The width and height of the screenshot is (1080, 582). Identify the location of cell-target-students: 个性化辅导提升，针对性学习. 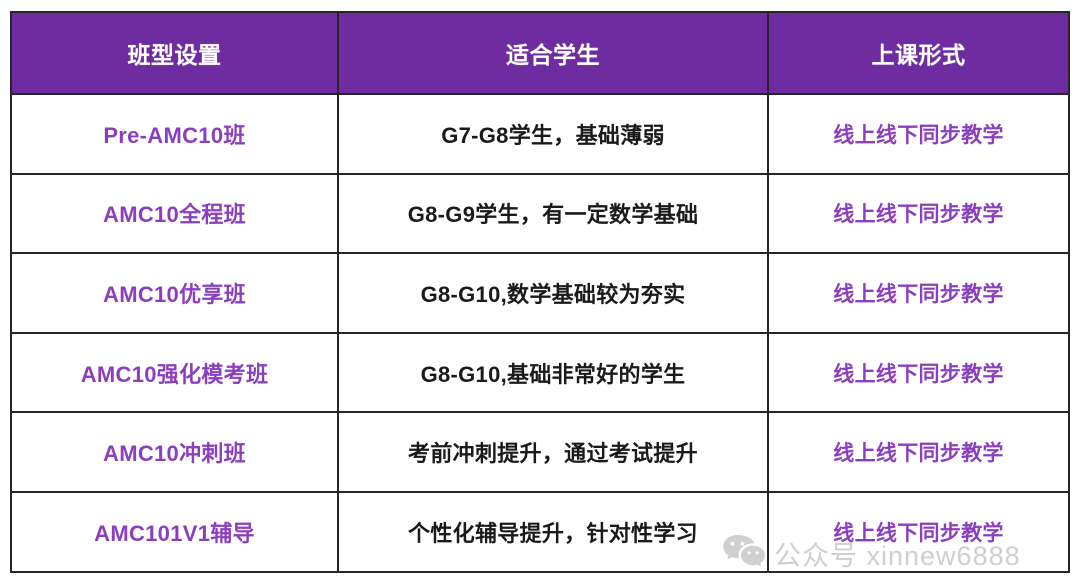
(553, 531).